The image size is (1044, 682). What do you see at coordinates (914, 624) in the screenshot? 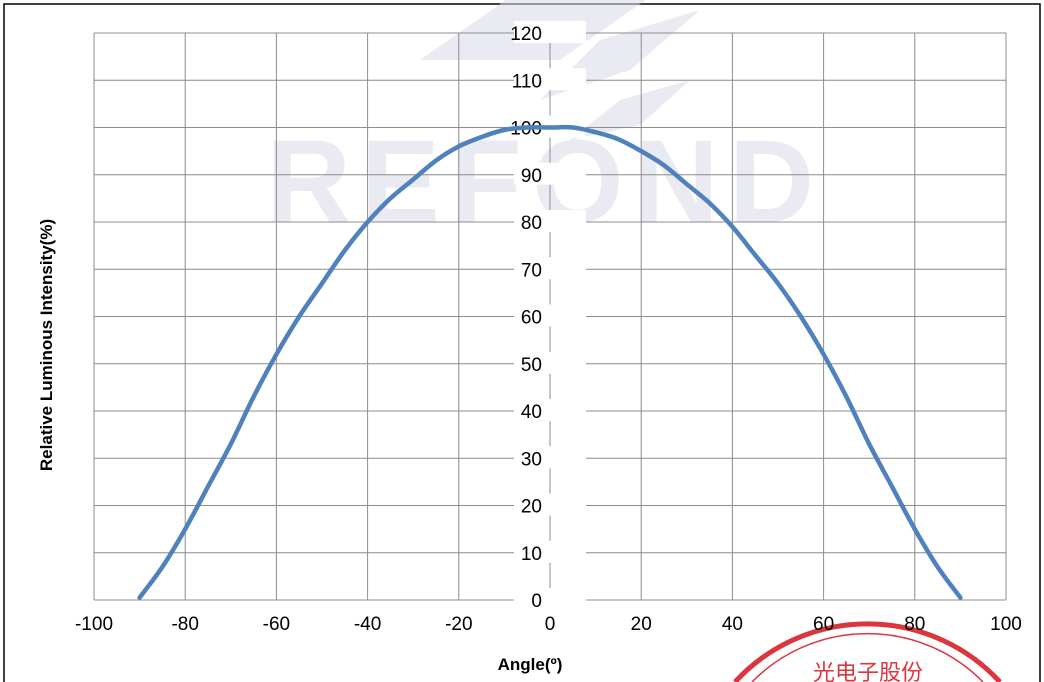
I see `x-tick-label: 80` at bounding box center [914, 624].